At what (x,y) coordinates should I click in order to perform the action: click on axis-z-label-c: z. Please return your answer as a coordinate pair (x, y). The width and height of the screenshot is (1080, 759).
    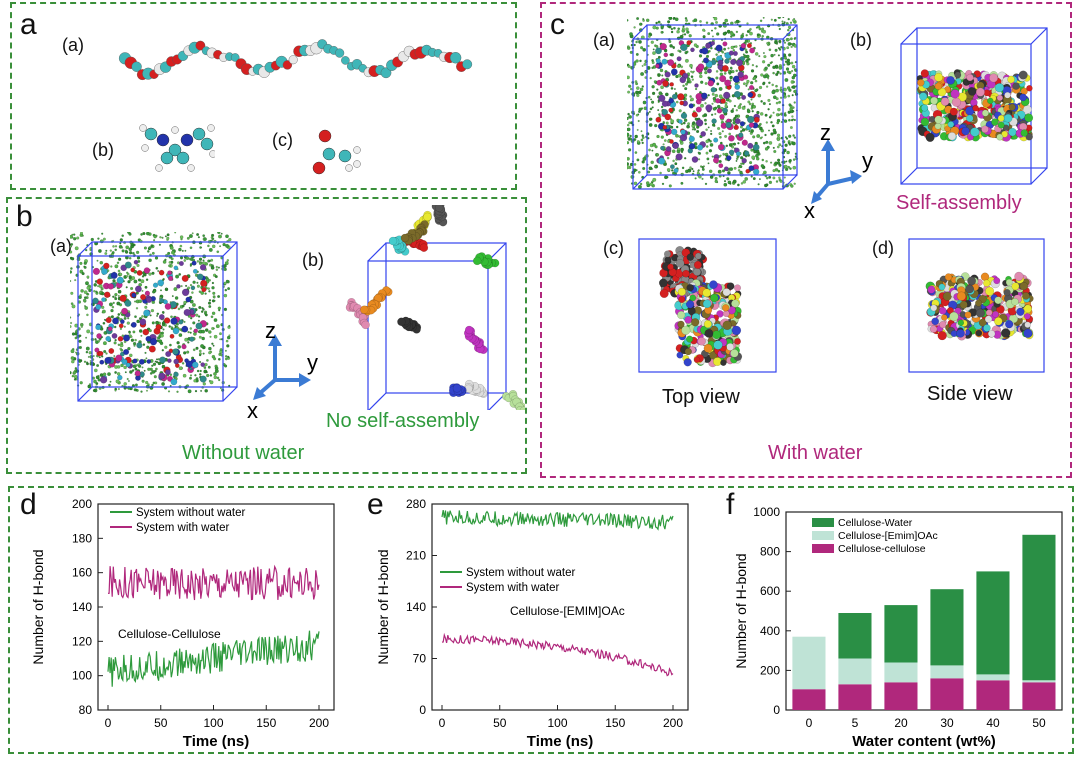
    Looking at the image, I should click on (825, 132).